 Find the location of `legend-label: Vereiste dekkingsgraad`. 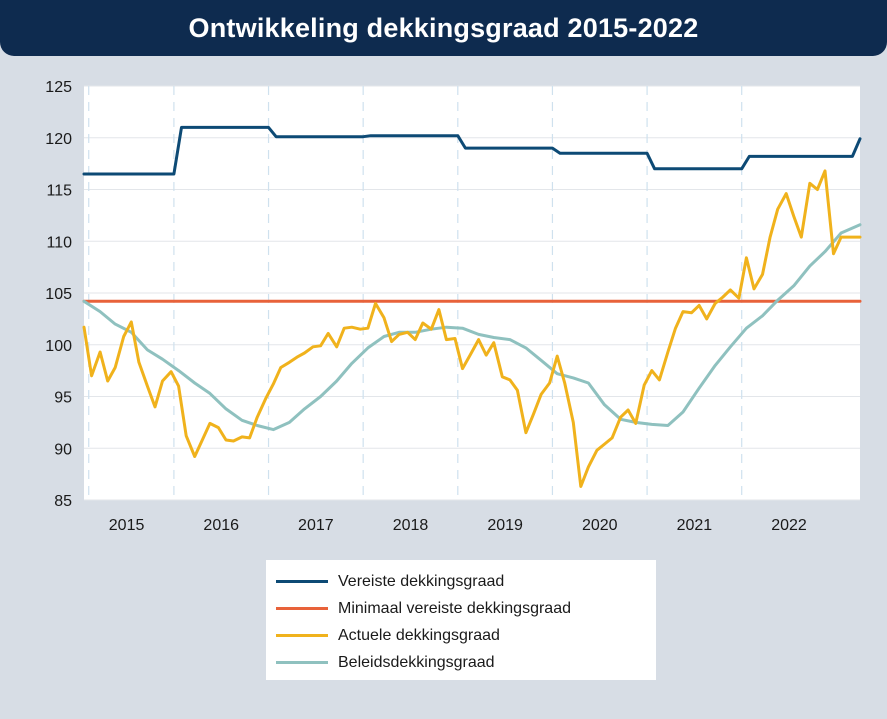

legend-label: Vereiste dekkingsgraad is located at coordinates (421, 581).